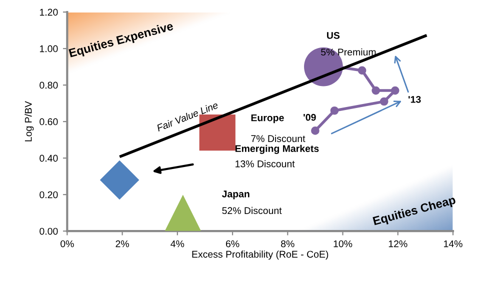 This screenshot has height=294, width=494. What do you see at coordinates (49, 12) in the screenshot?
I see `y-tick-label: 1.20` at bounding box center [49, 12].